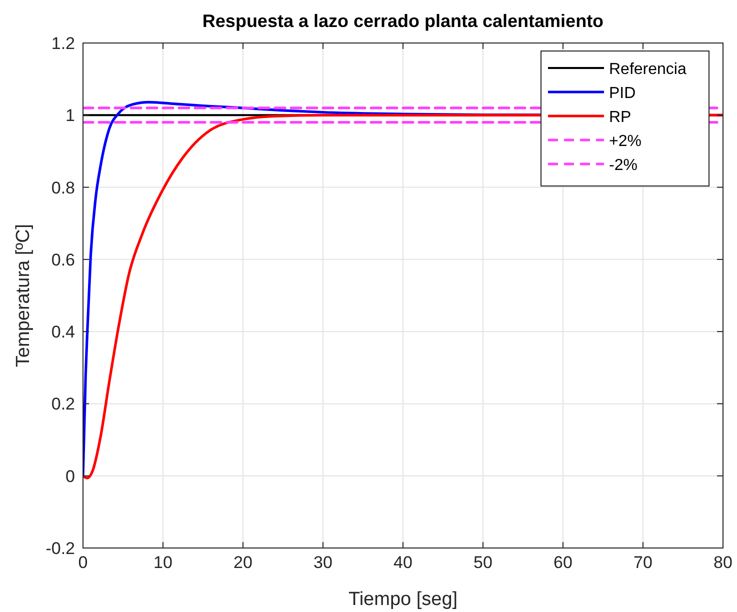 This screenshot has height=612, width=737. What do you see at coordinates (63, 43) in the screenshot?
I see `y-tick-label: 1.2` at bounding box center [63, 43].